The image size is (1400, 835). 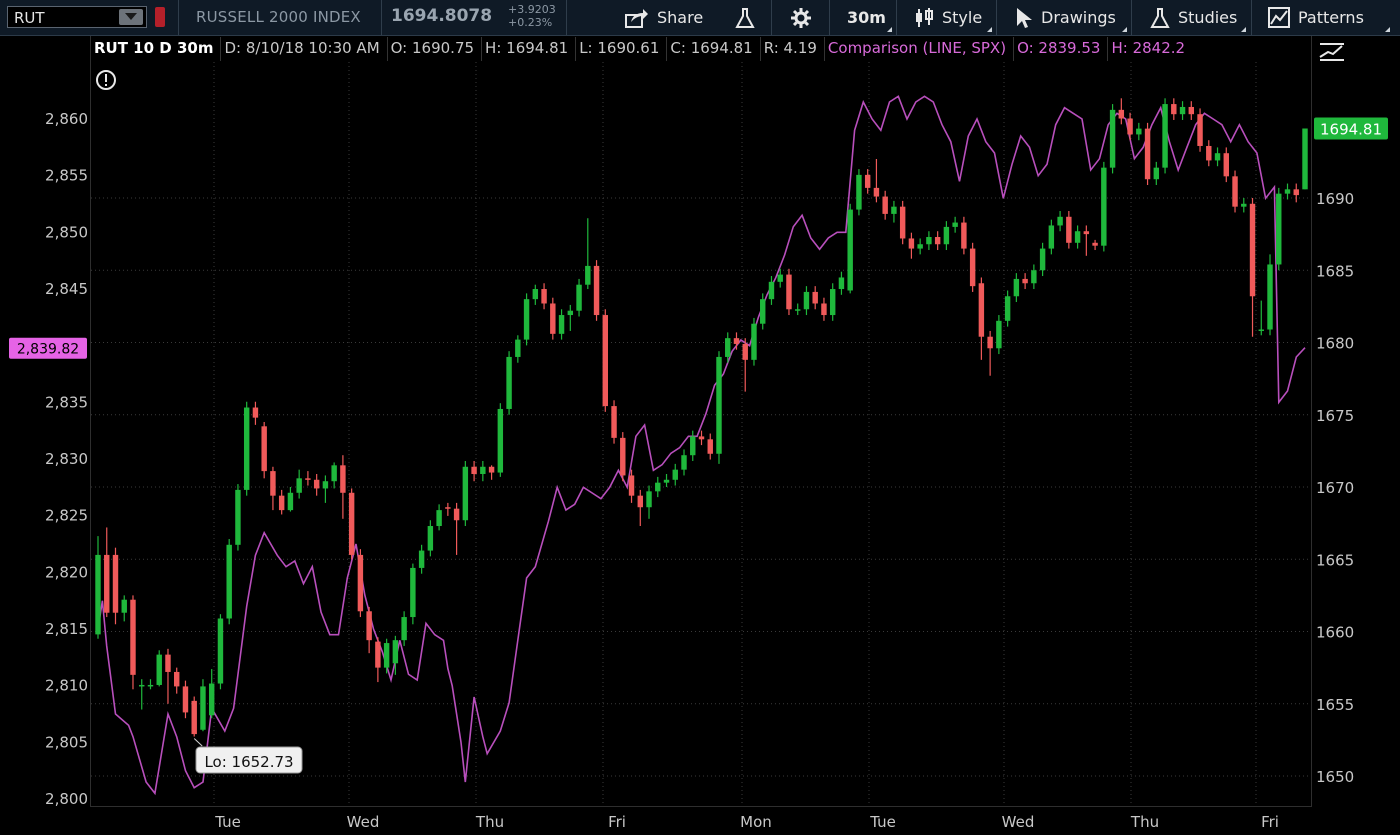 I want to click on settings-button, so click(x=805, y=17).